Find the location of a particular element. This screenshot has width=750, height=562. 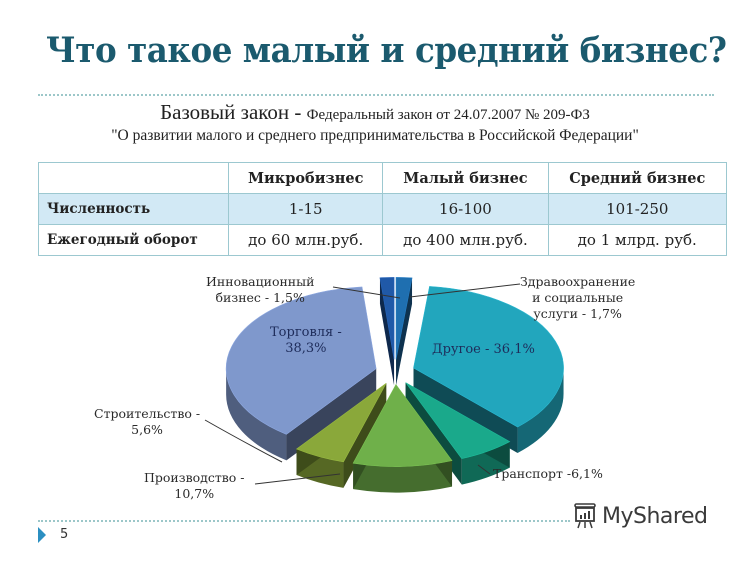

label-innovation-line2: бизнес - 1,5% is located at coordinates (260, 297).